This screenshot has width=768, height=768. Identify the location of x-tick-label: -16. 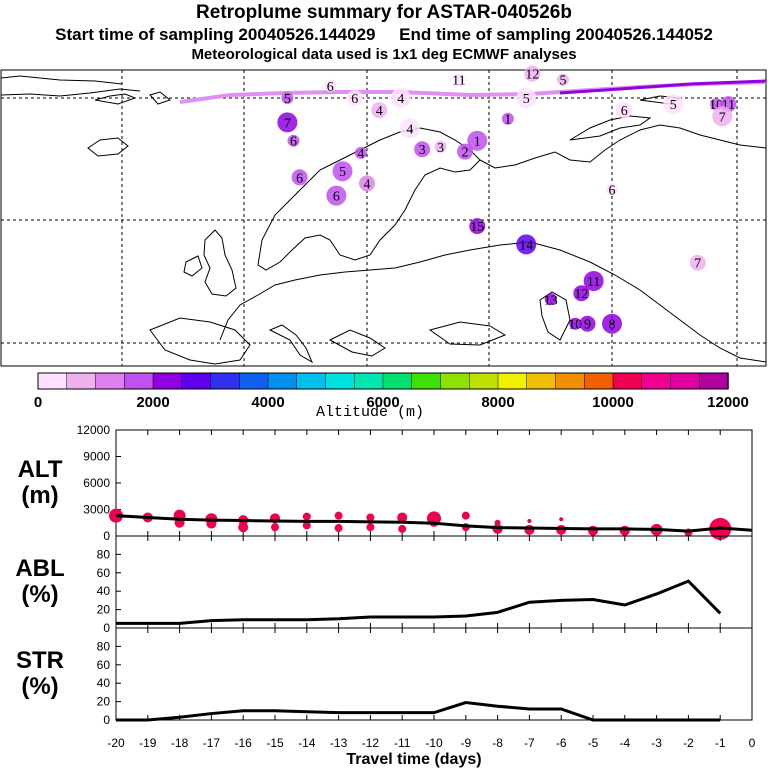
(244, 743).